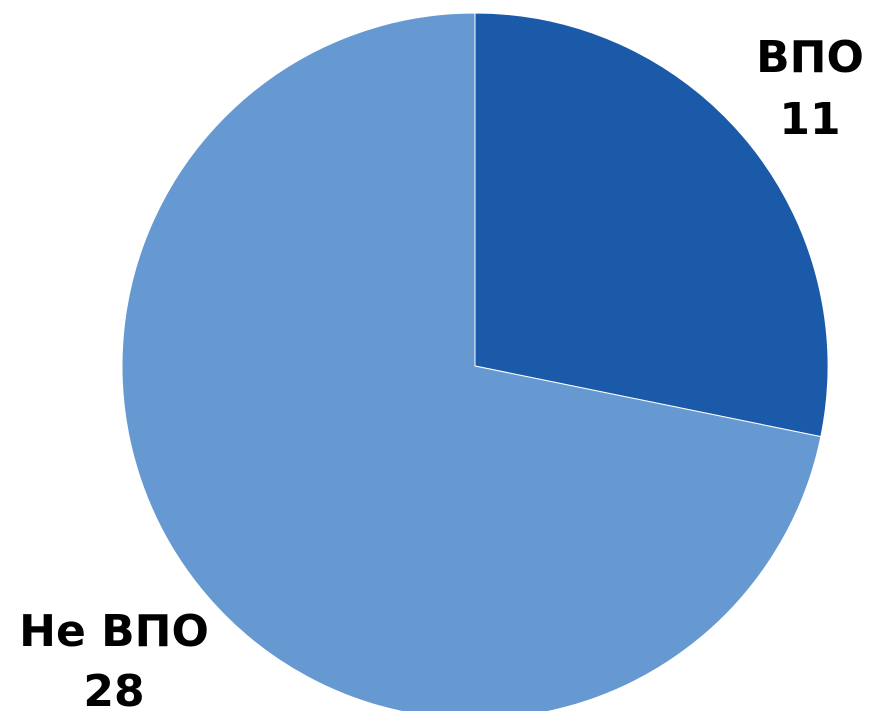 The image size is (872, 715). What do you see at coordinates (114, 631) in the screenshot?
I see `slice-label-category: Не ВПО` at bounding box center [114, 631].